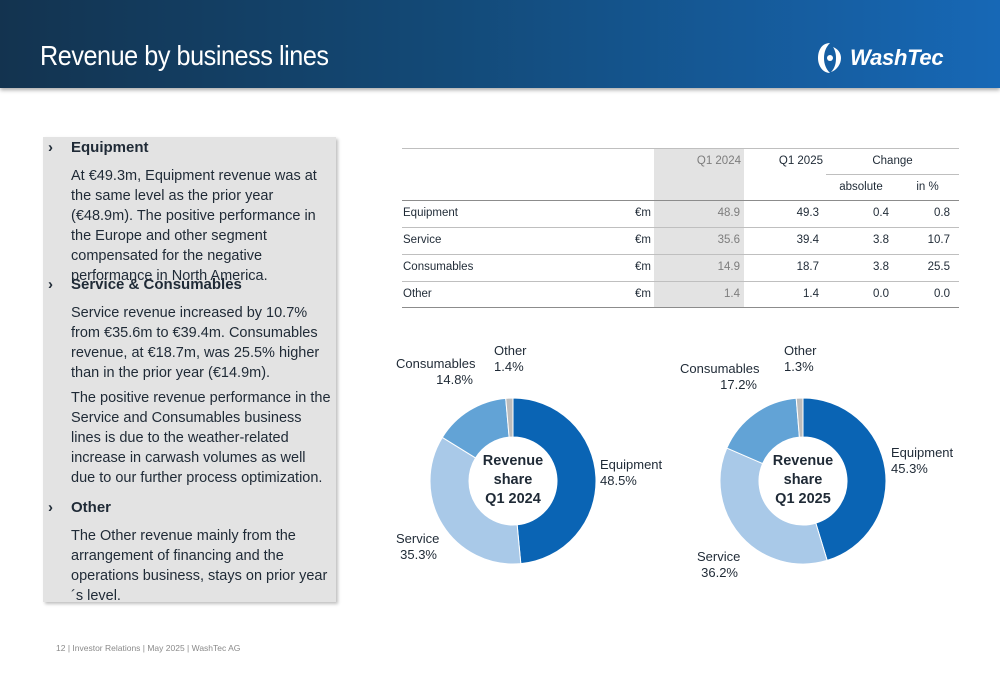 Image resolution: width=1000 pixels, height=685 pixels. What do you see at coordinates (807, 240) in the screenshot?
I see `cell-q1-2025: 39.4` at bounding box center [807, 240].